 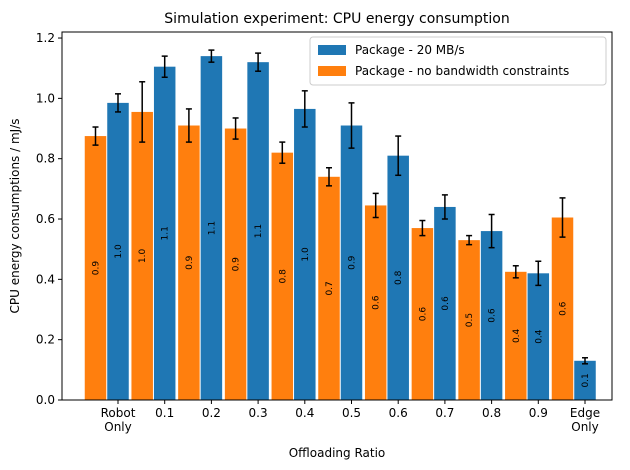 What do you see at coordinates (337, 453) in the screenshot?
I see `x-axis-label: Offloading Ratio` at bounding box center [337, 453].